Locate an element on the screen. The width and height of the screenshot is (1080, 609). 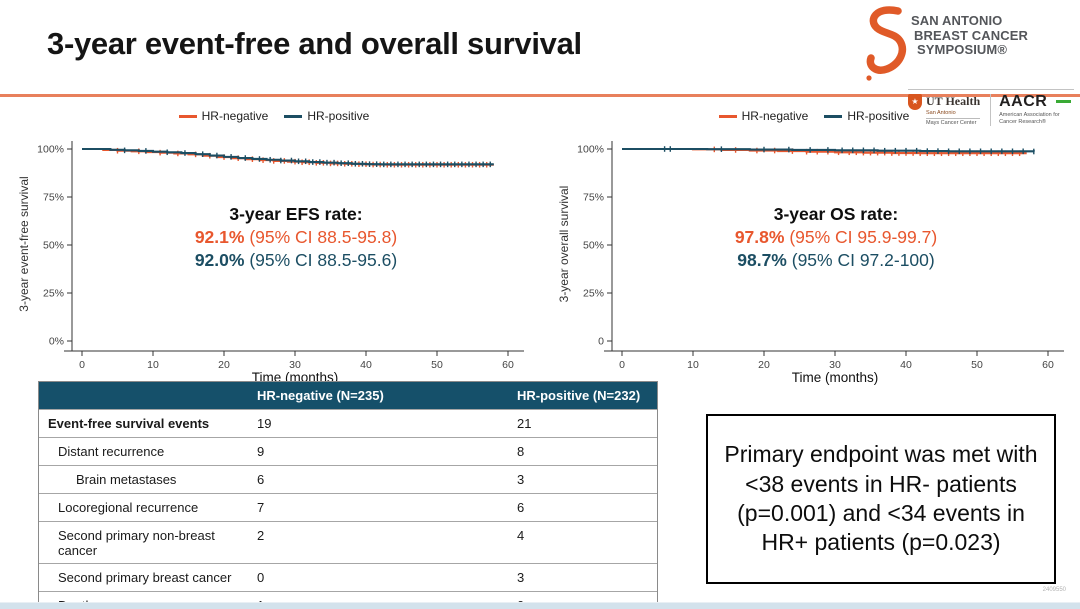
sabcs-line1: SAN ANTONIO is located at coordinates (957, 20).